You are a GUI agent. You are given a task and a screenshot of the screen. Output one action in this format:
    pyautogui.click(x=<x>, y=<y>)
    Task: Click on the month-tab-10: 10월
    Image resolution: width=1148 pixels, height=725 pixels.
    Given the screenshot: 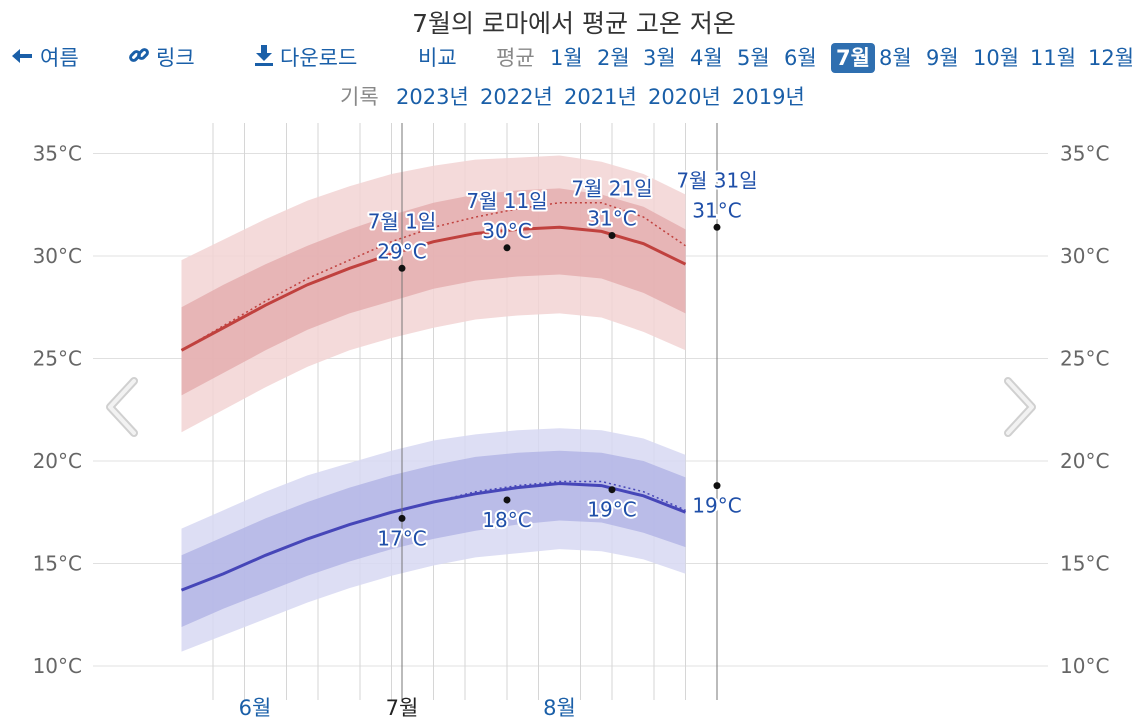 What is the action you would take?
    pyautogui.click(x=996, y=58)
    